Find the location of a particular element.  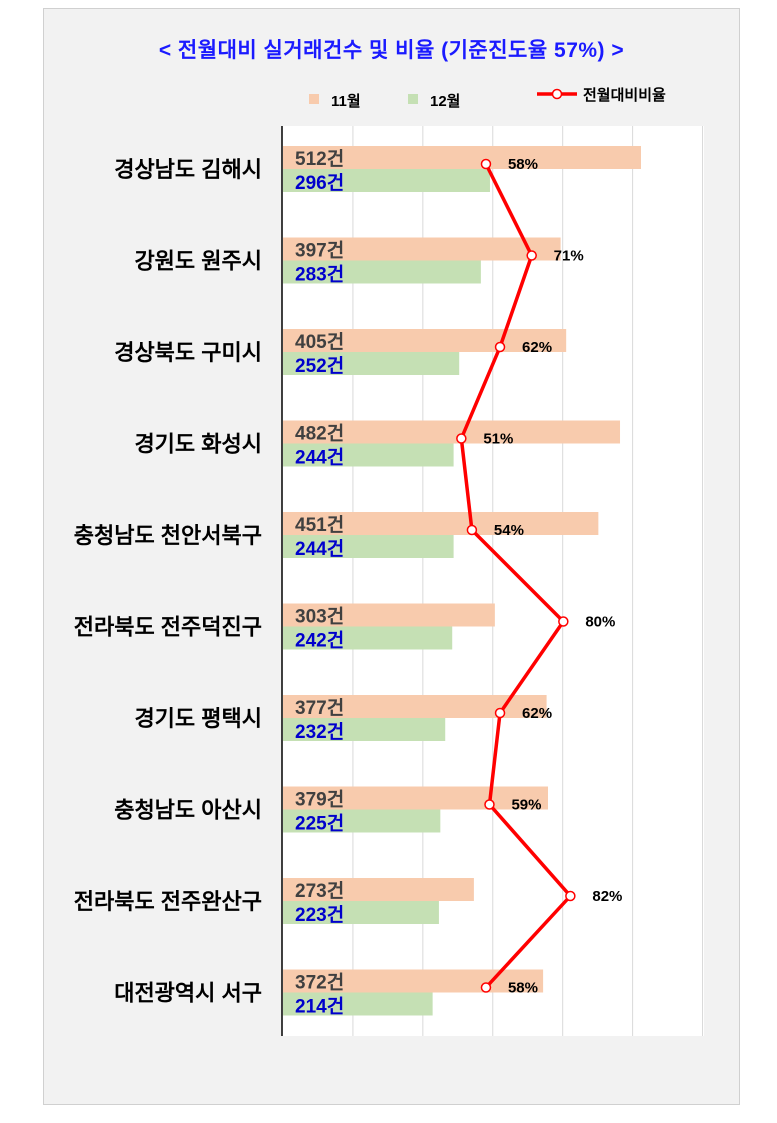

legend-swatch-nov is located at coordinates (314, 99).